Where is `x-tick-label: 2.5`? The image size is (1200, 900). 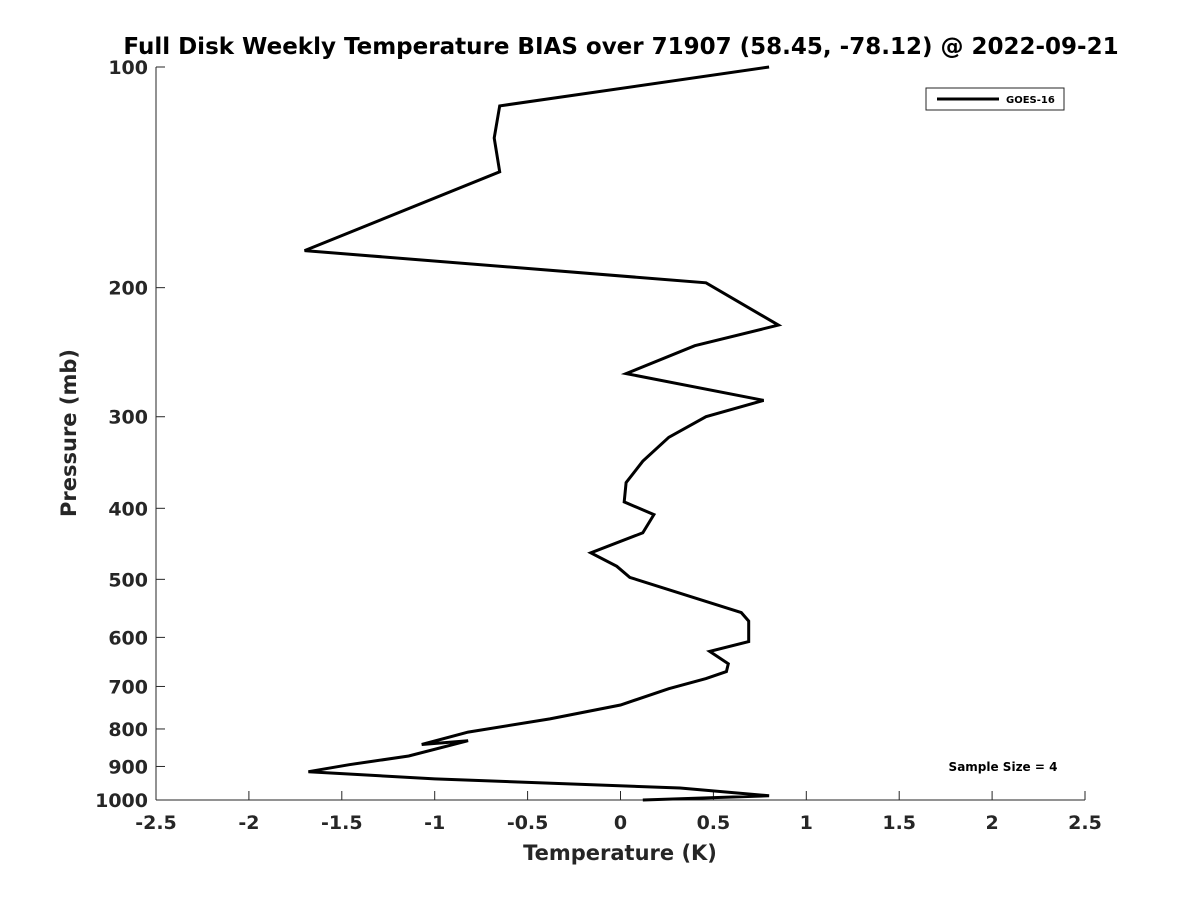
x-tick-label: 2.5 is located at coordinates (1085, 823).